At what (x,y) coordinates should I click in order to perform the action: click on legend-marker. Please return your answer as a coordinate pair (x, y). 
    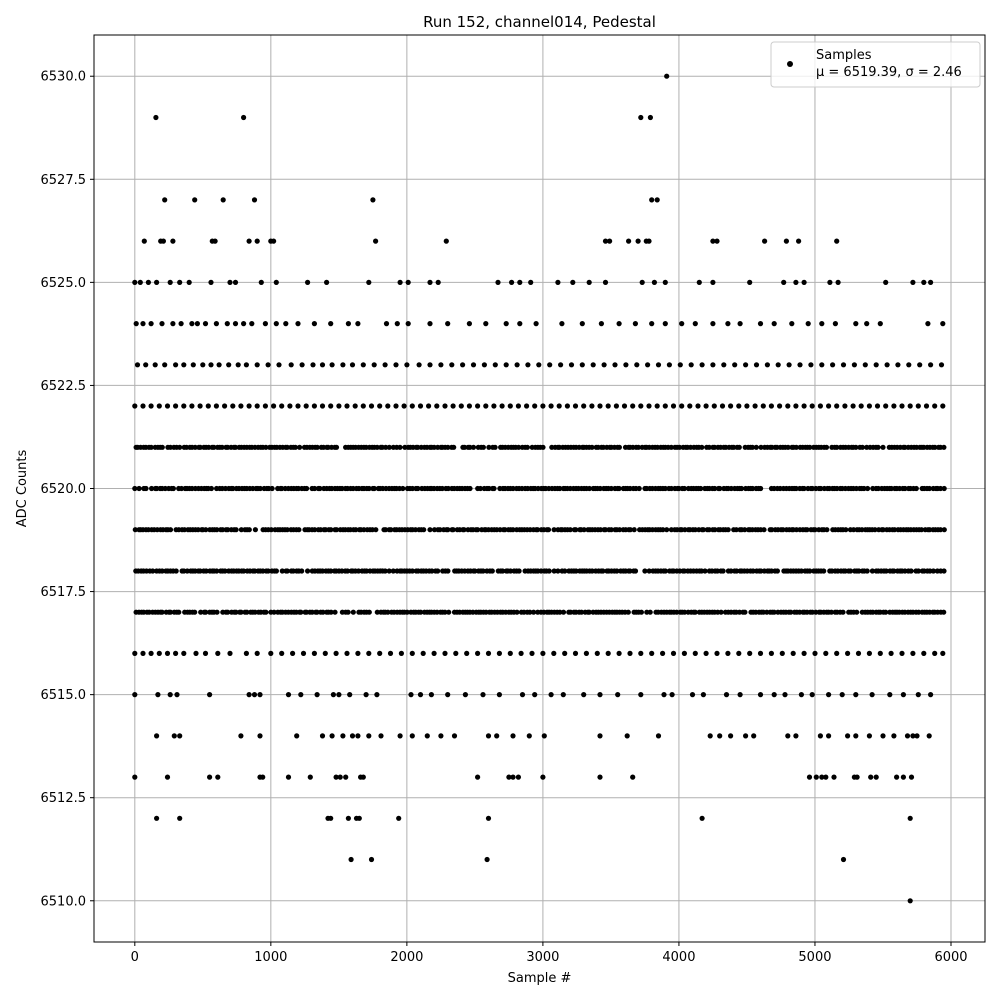
    Looking at the image, I should click on (790, 64).